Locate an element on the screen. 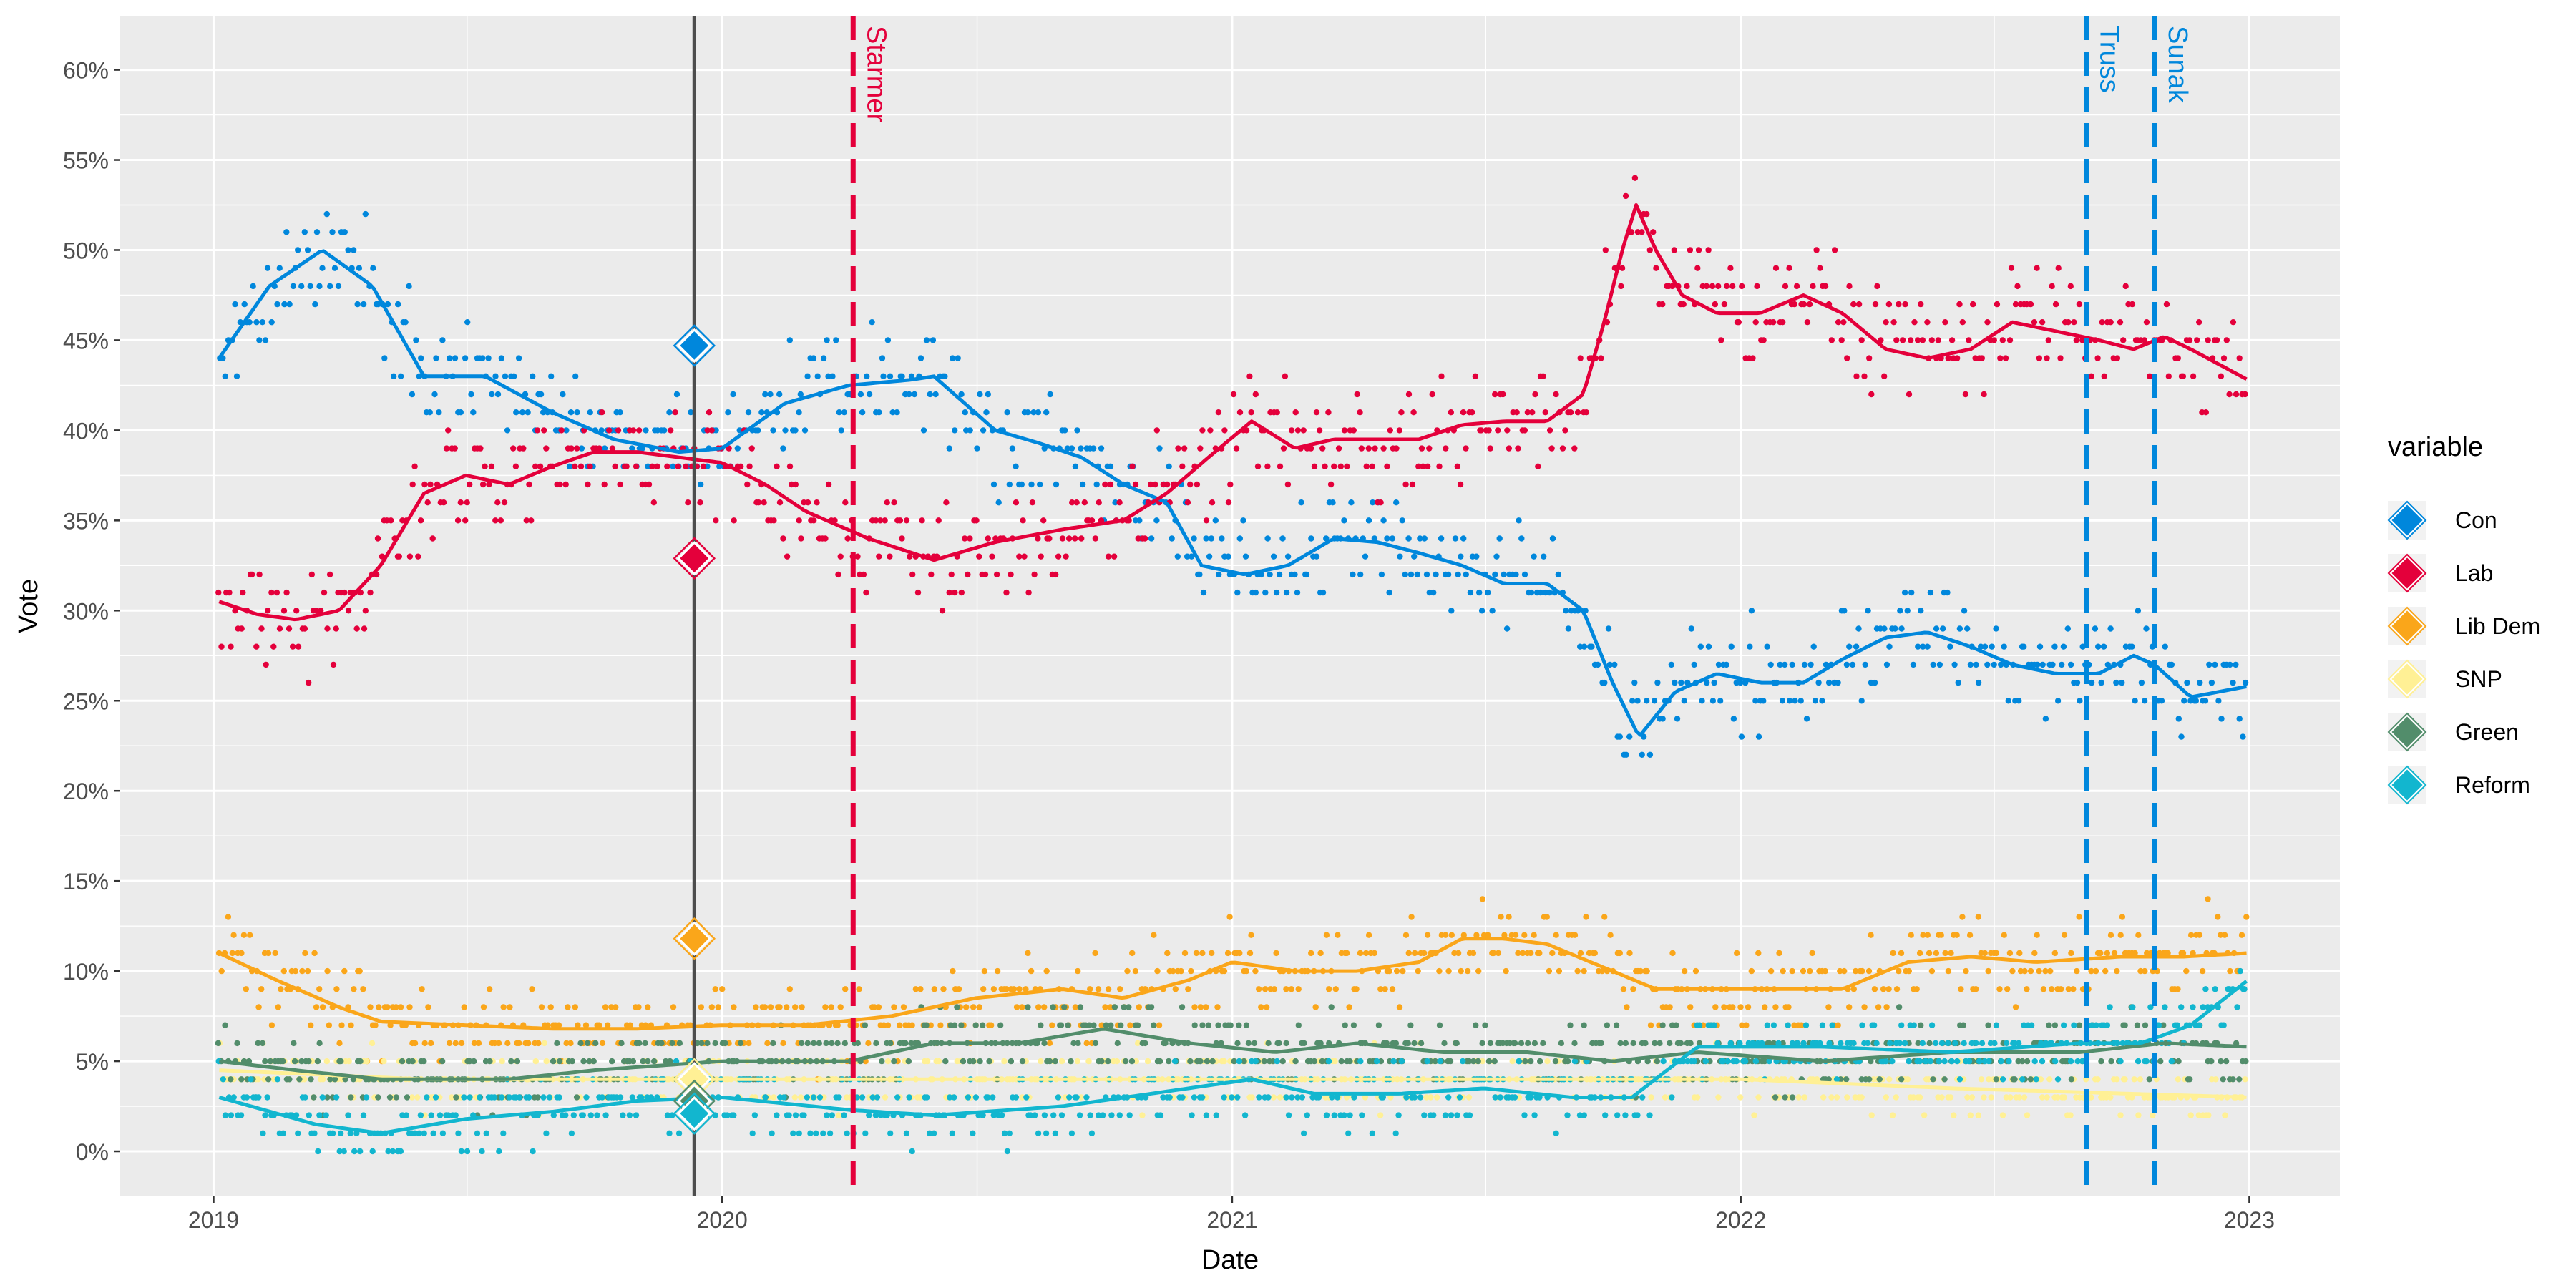  result-marker-reform is located at coordinates (694, 1113).